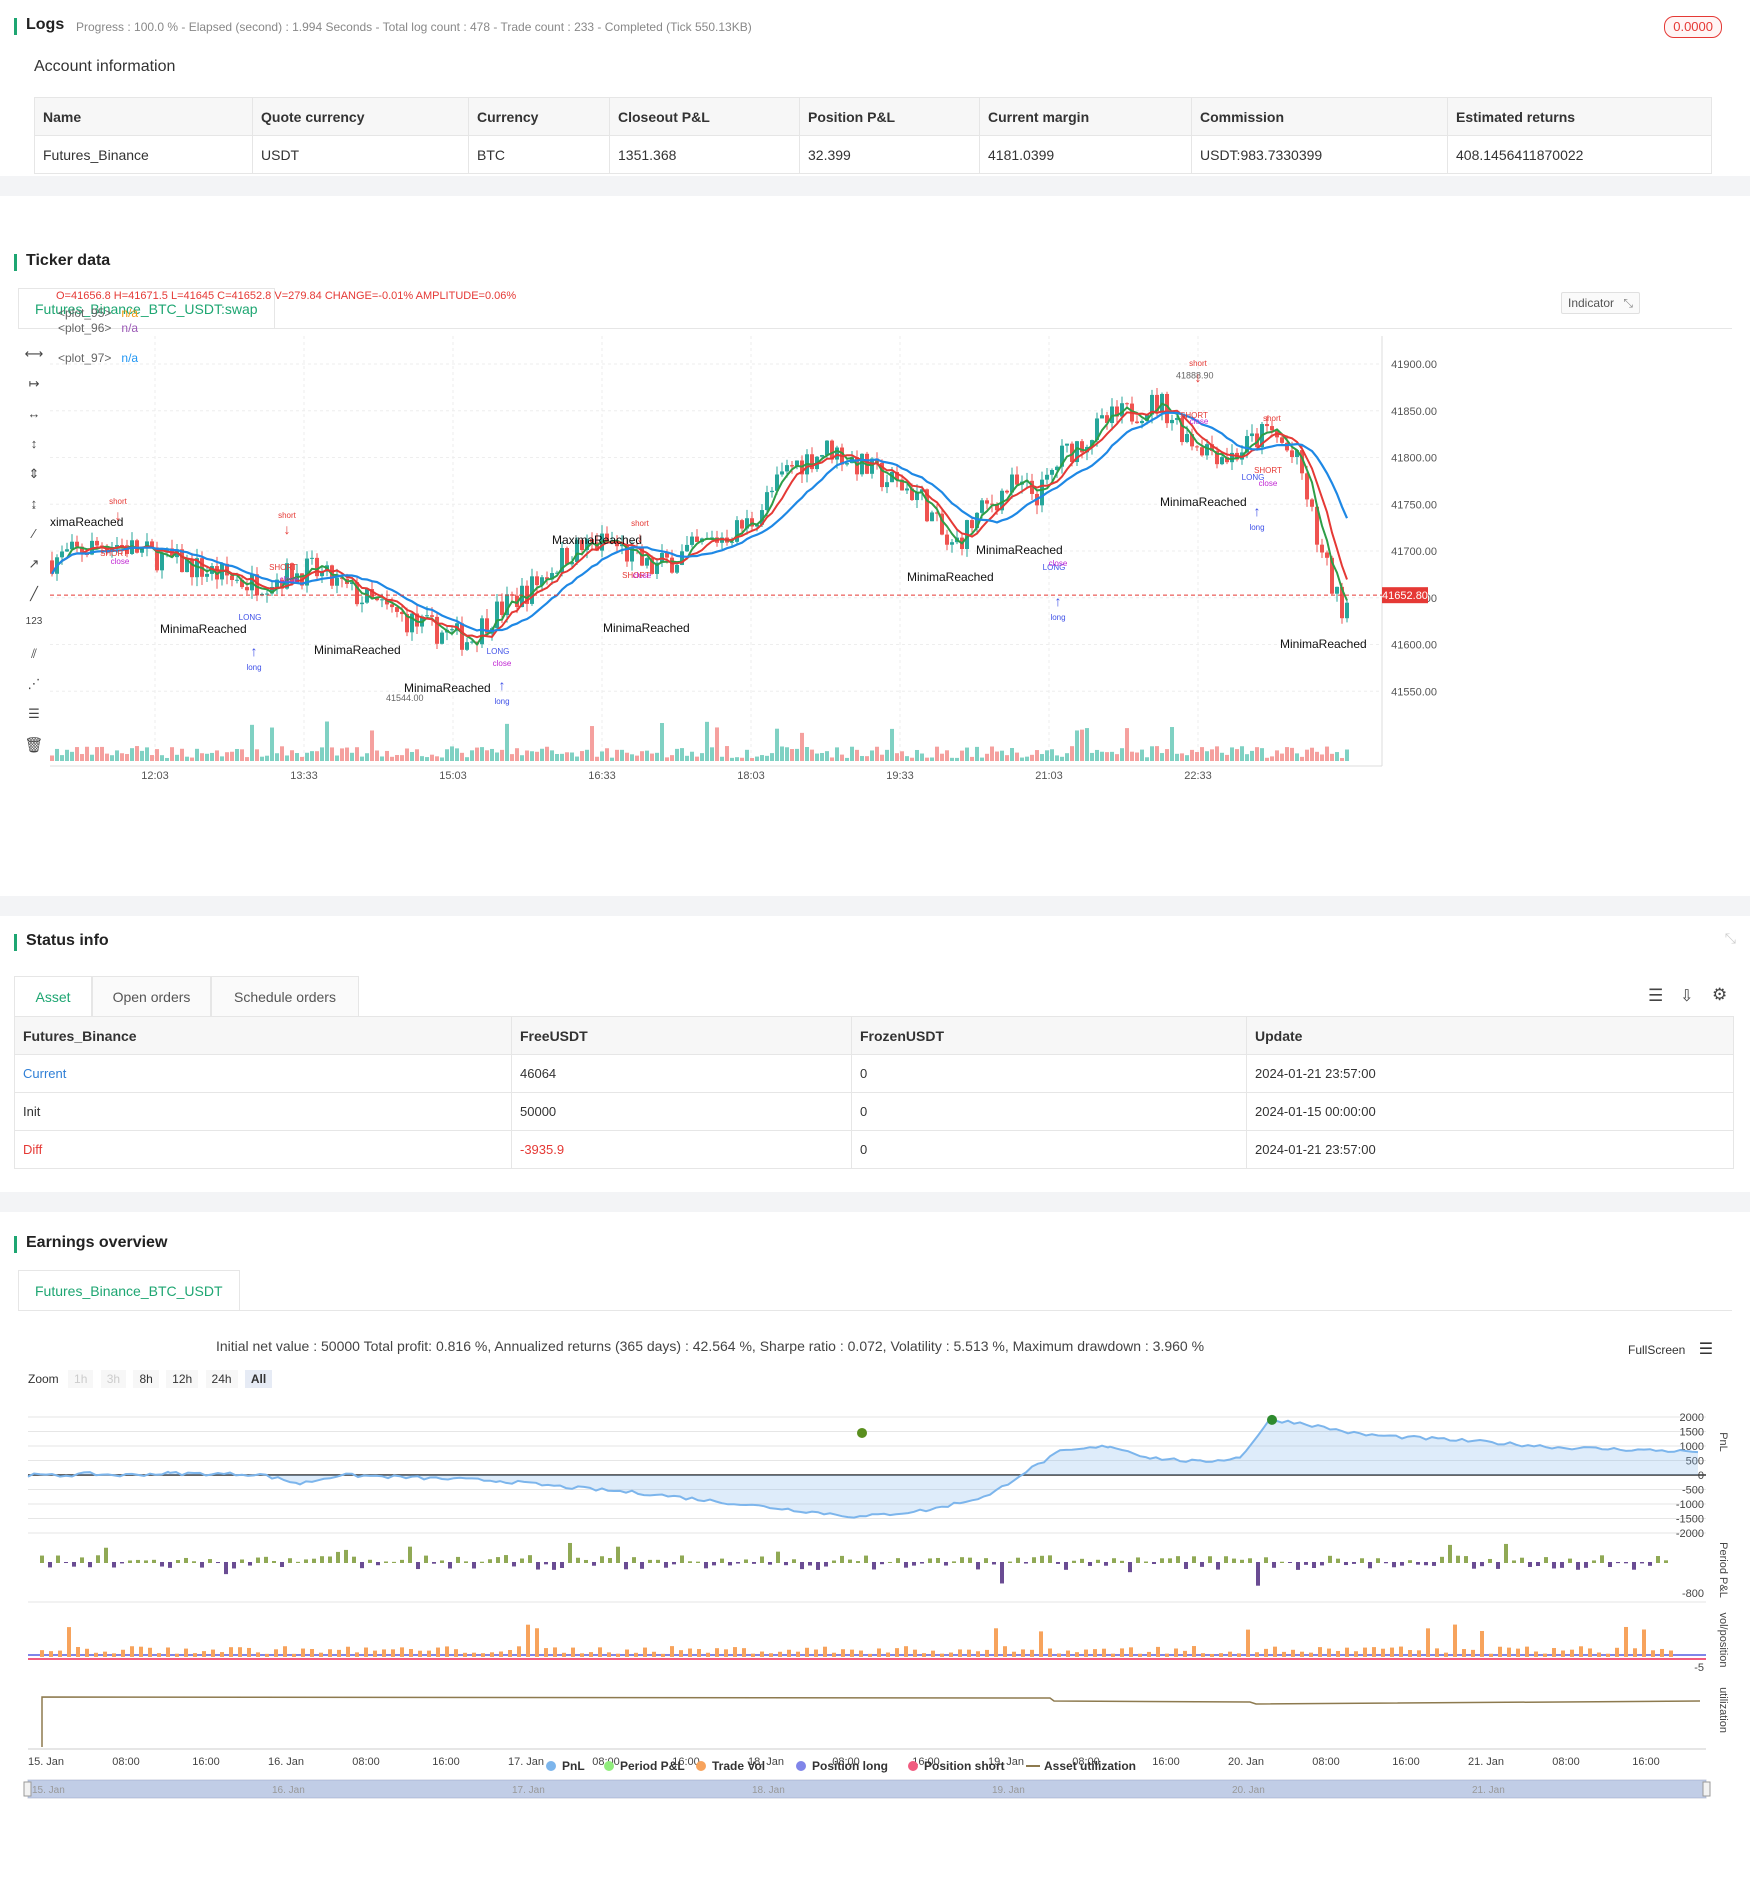 This screenshot has width=1750, height=1891. Describe the element at coordinates (1687, 996) in the screenshot. I see `download-icon: ⇩` at that location.